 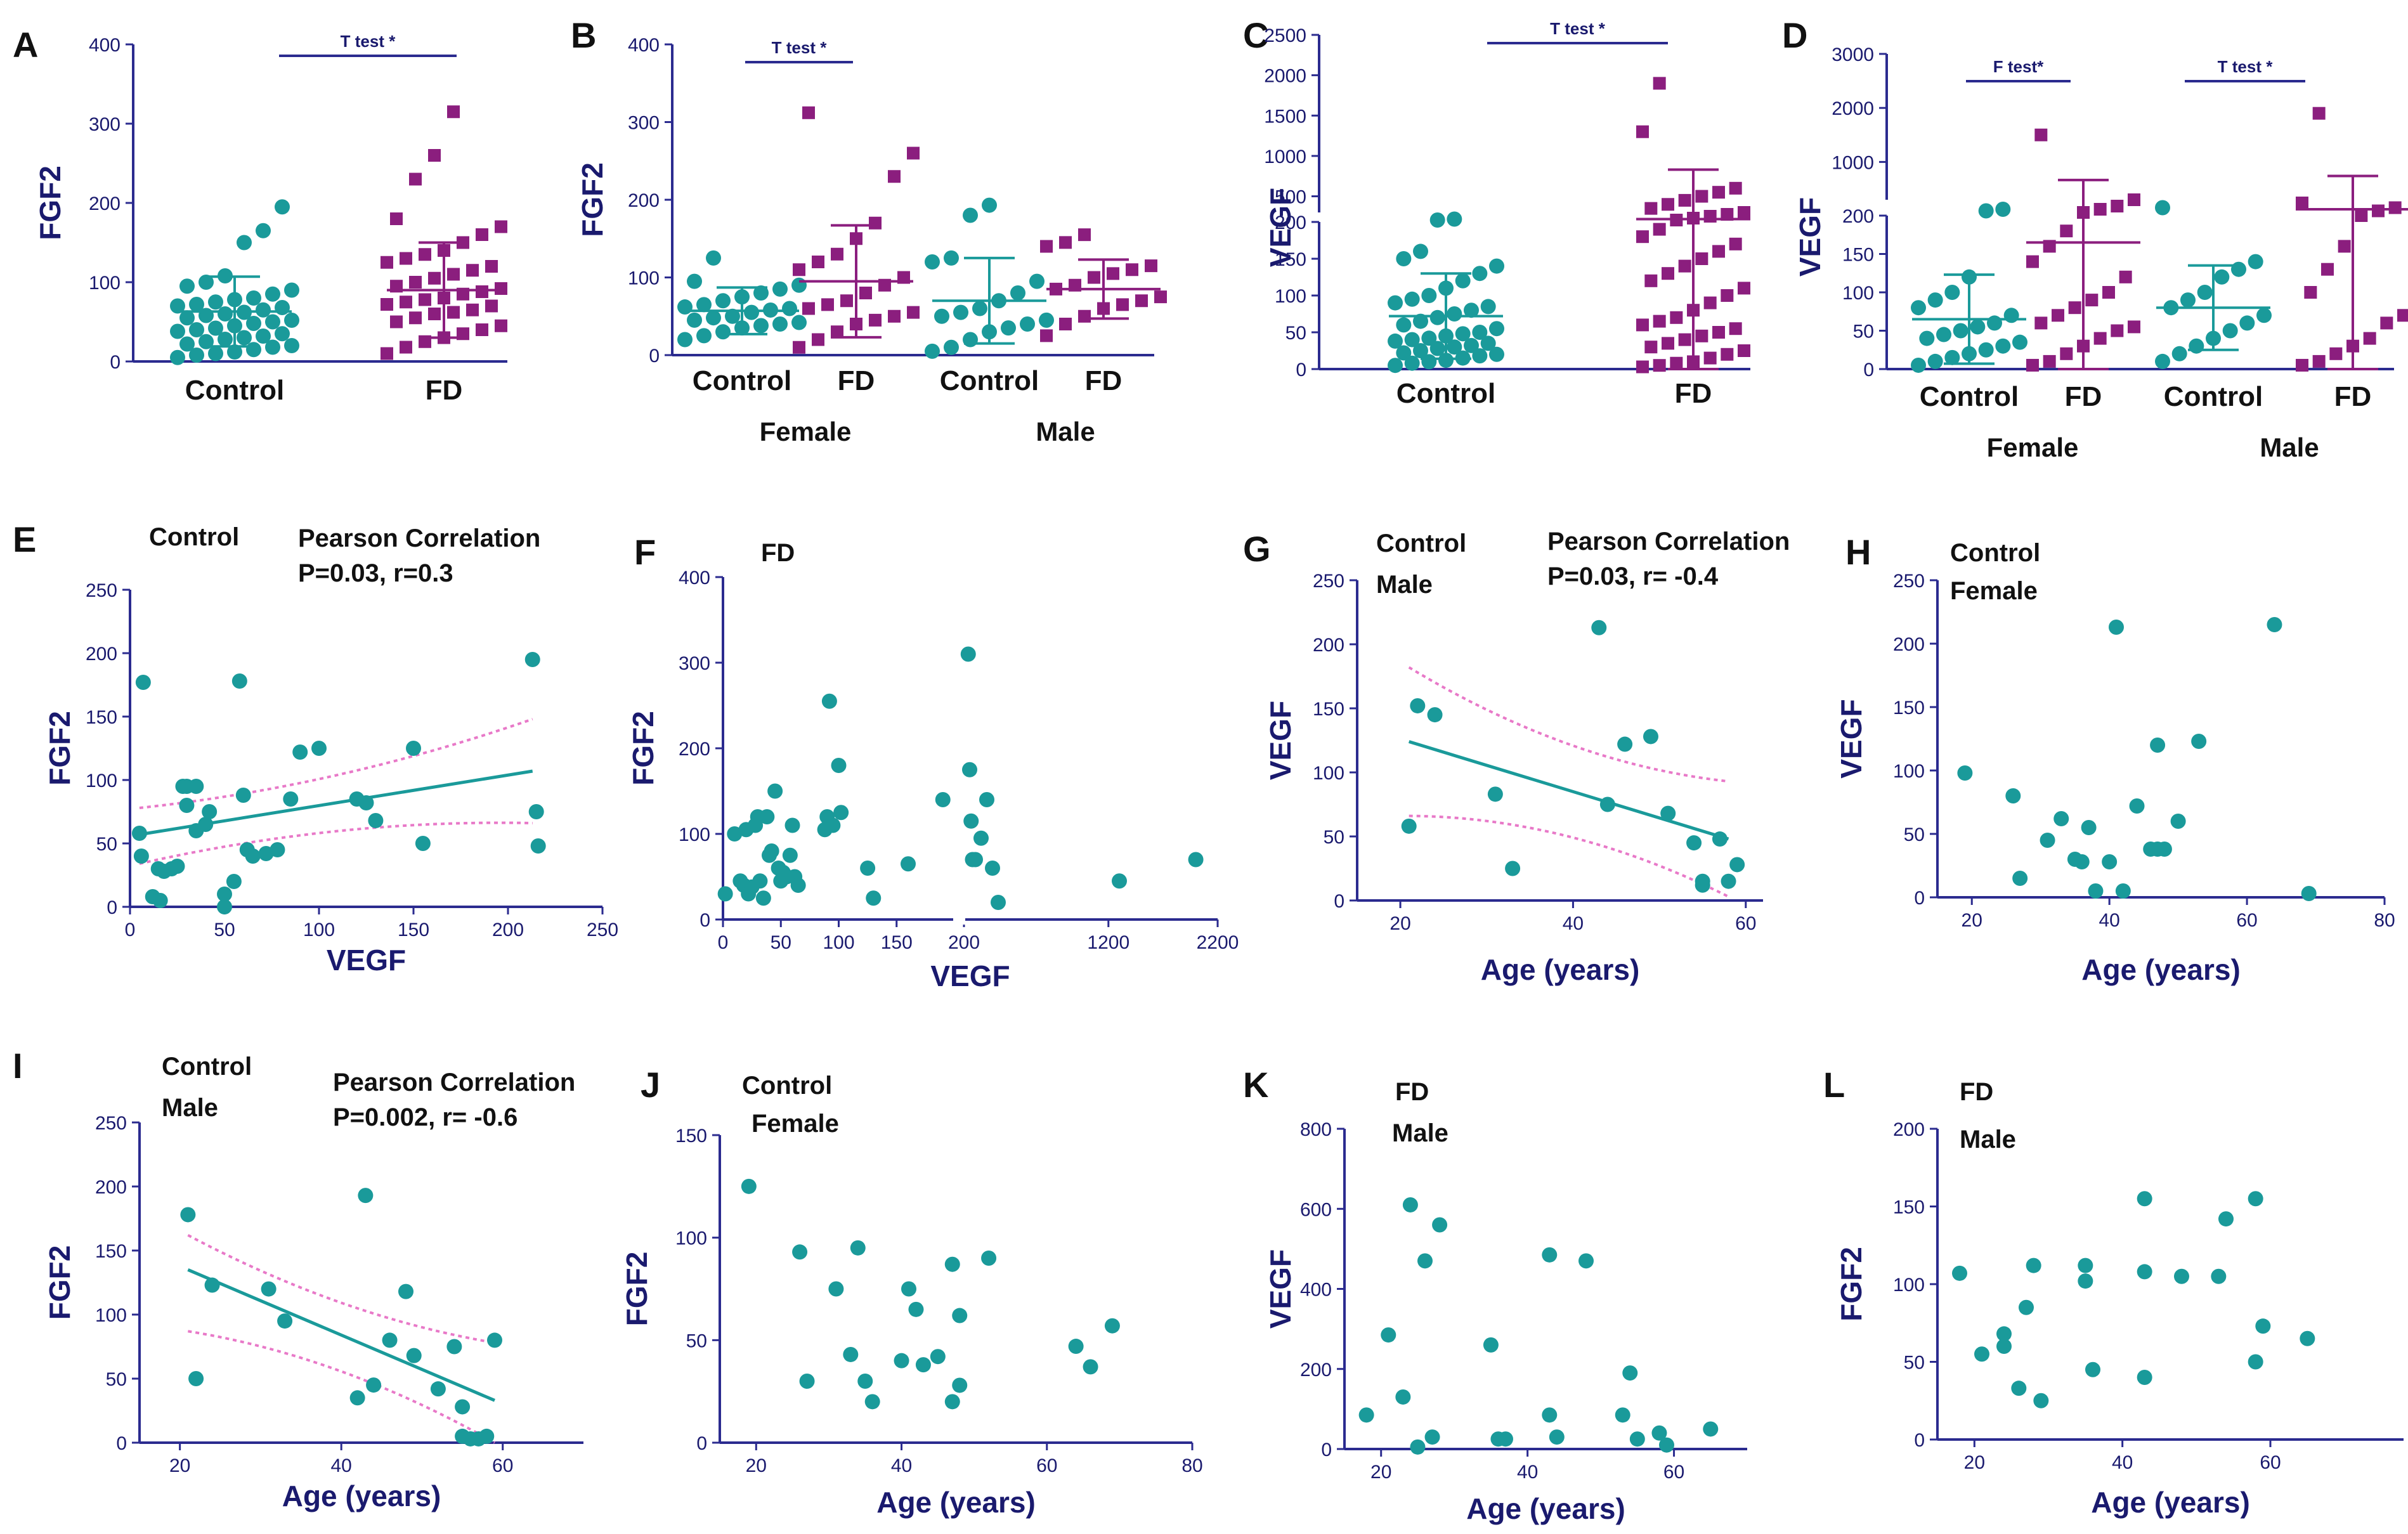 I want to click on panel-c-y-tick-label: 1000, so click(x=1285, y=156).